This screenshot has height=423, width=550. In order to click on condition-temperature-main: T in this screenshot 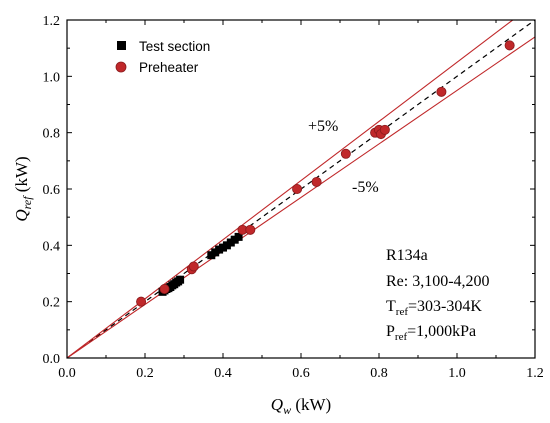, I will do `click(391, 306)`.